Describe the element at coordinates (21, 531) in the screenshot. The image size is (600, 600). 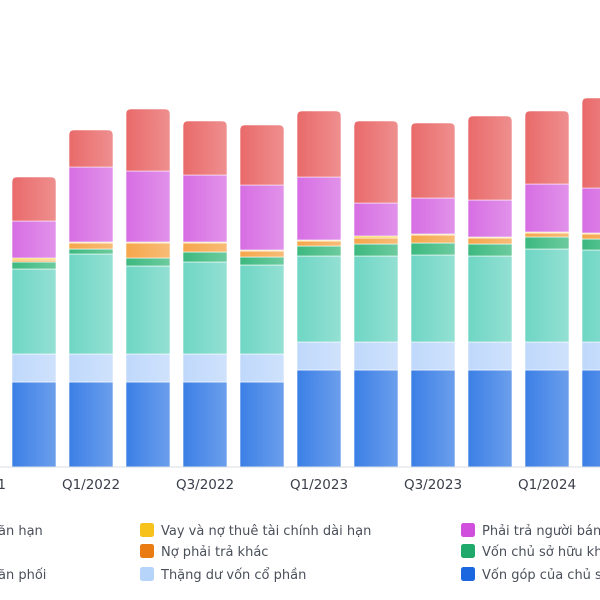
I see `legend-item: ăn hạn` at that location.